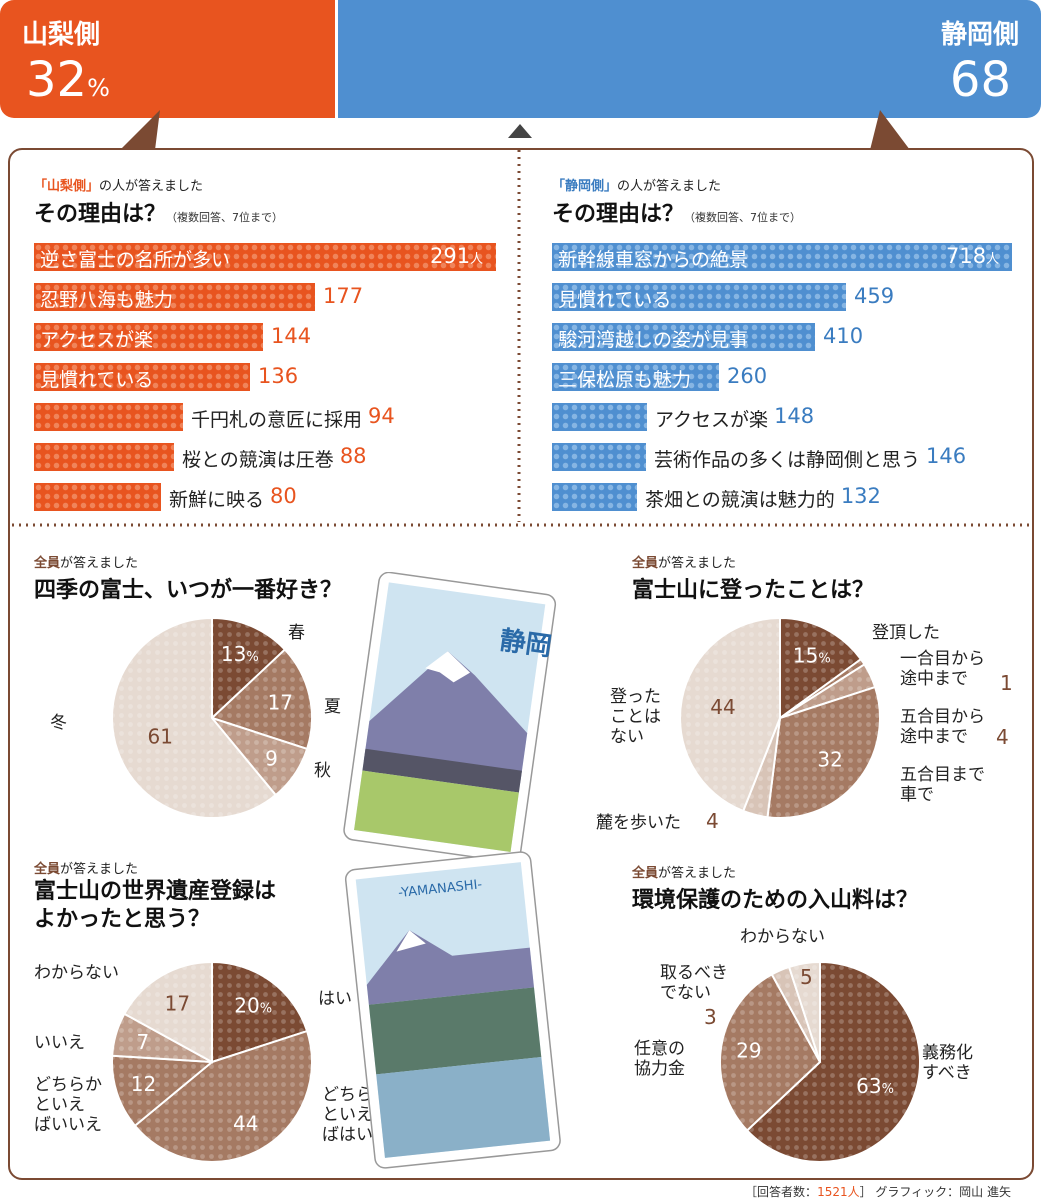 This screenshot has width=1041, height=1200. I want to click on yamanashi-card: -YAMANASHI-, so click(452, 1010).